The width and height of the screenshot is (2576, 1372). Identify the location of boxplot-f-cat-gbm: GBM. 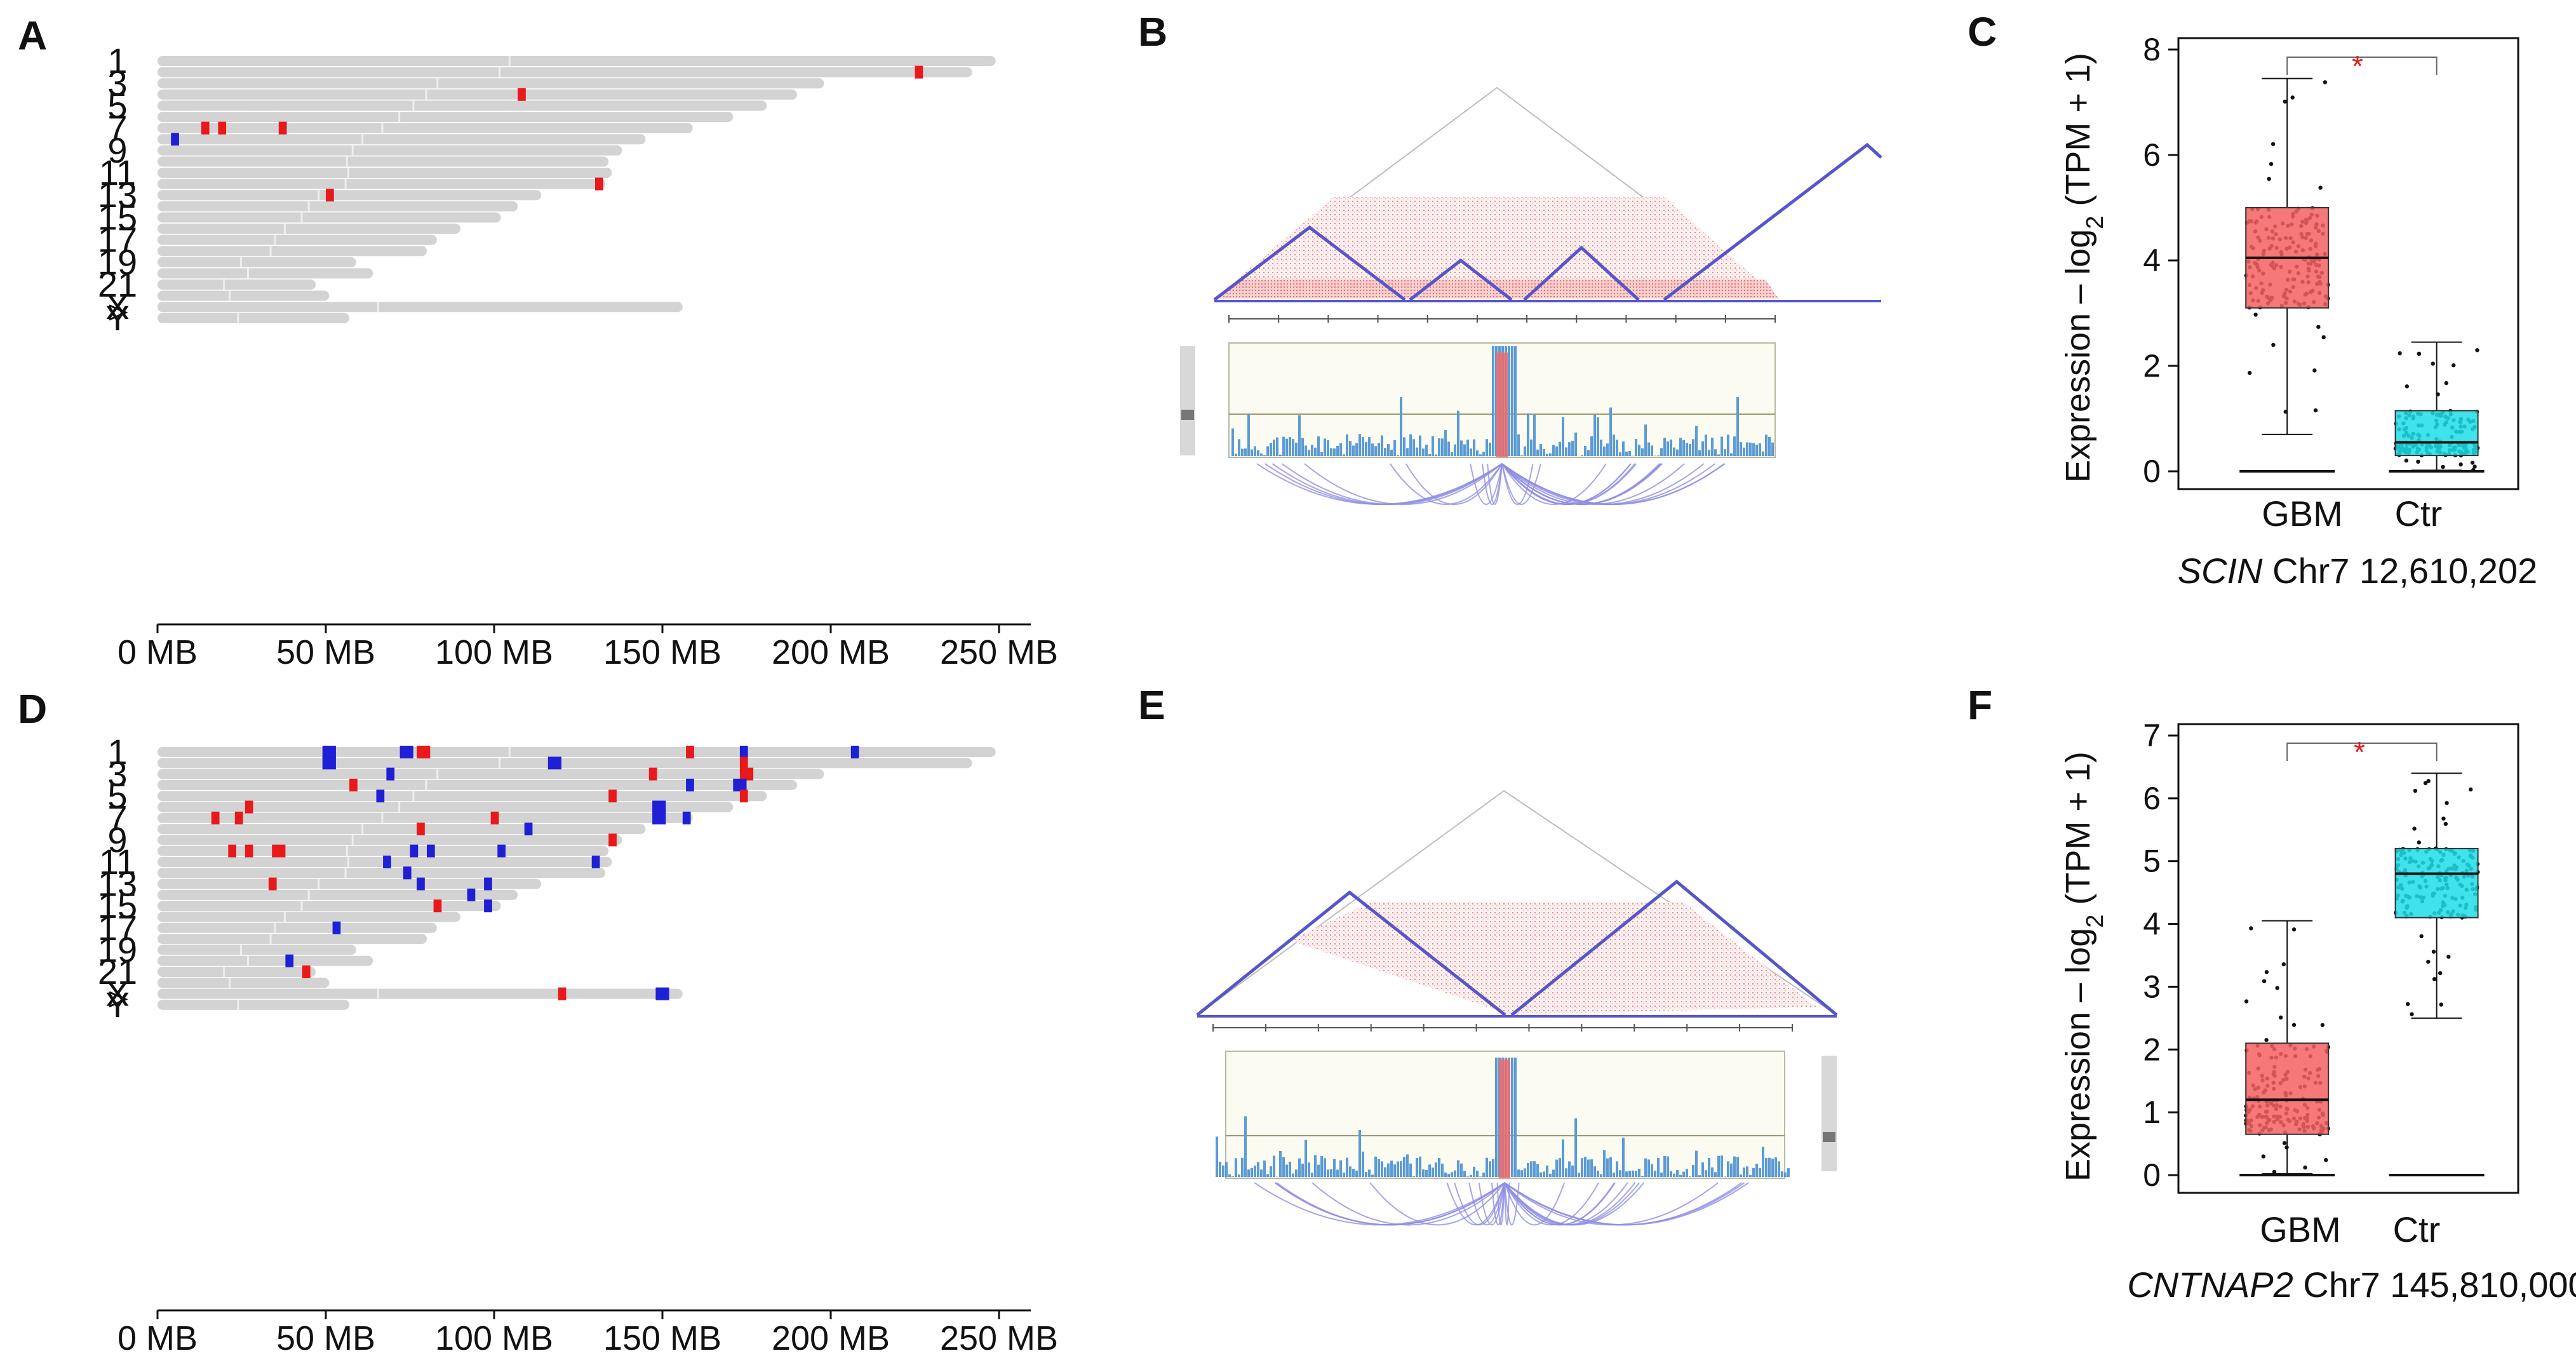
(2300, 1229).